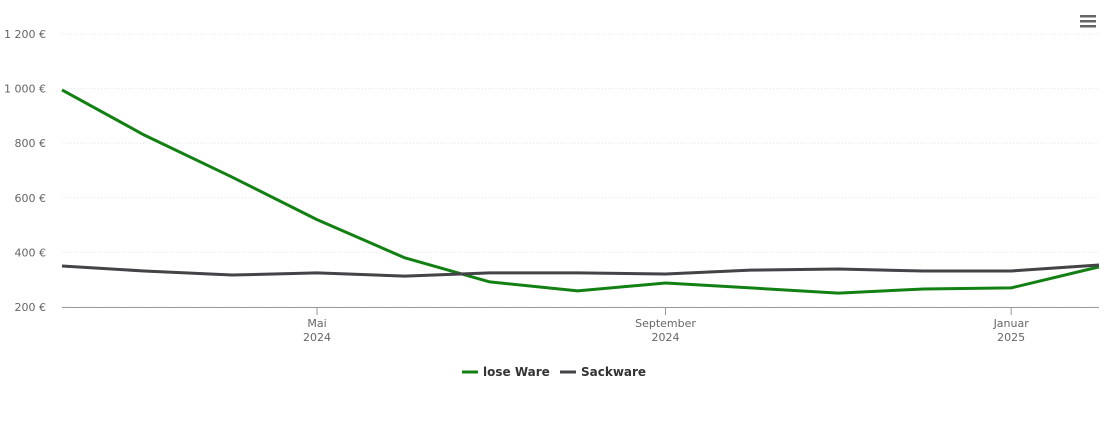 This screenshot has width=1110, height=422. Describe the element at coordinates (1011, 337) in the screenshot. I see `x-tick-label: 2025` at that location.